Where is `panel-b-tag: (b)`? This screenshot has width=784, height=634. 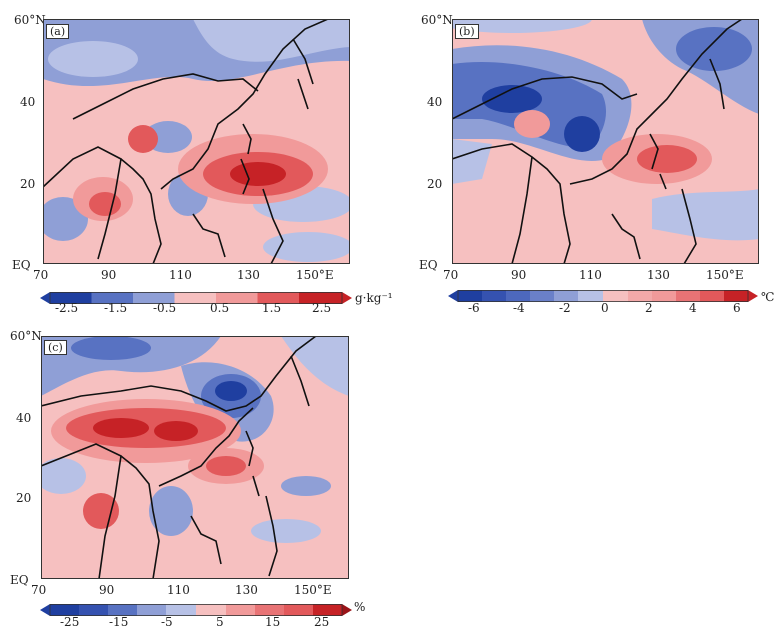 panel-b-tag: (b) is located at coordinates (467, 31).